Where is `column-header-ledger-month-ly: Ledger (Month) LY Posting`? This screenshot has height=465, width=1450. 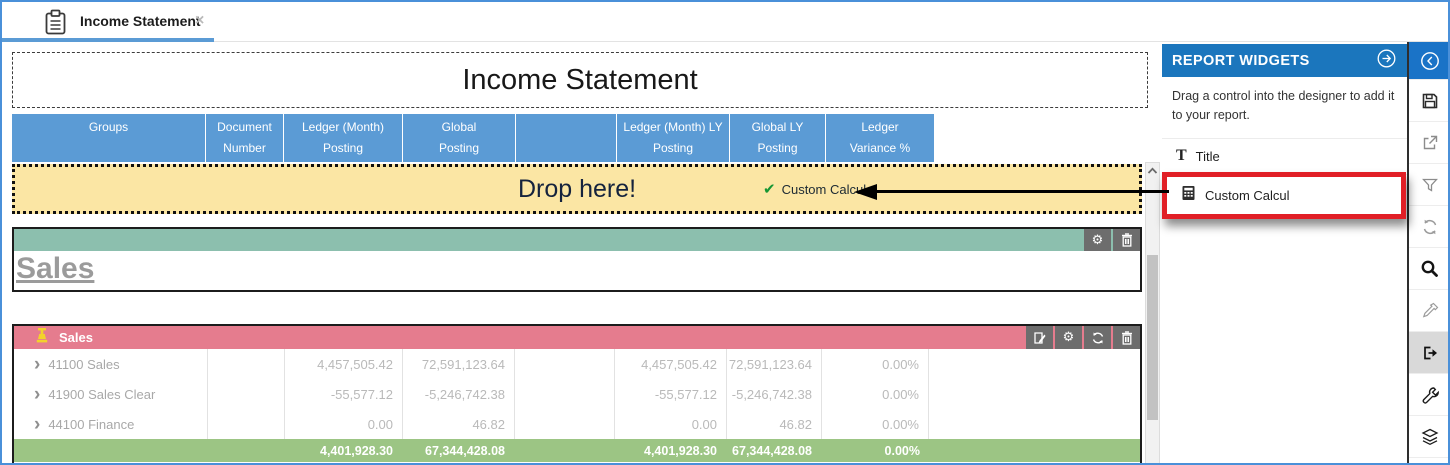 column-header-ledger-month-ly: Ledger (Month) LY Posting is located at coordinates (673, 138).